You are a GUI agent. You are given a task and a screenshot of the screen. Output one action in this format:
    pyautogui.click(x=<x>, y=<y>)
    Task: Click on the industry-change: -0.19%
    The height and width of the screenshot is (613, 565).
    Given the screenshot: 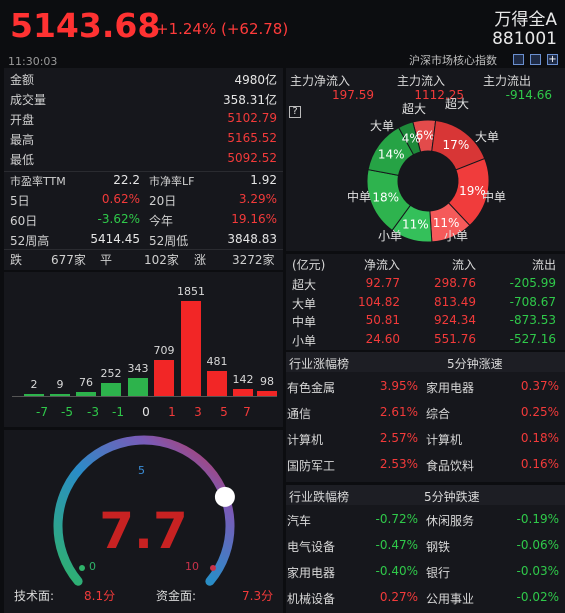 What is the action you would take?
    pyautogui.click(x=537, y=519)
    